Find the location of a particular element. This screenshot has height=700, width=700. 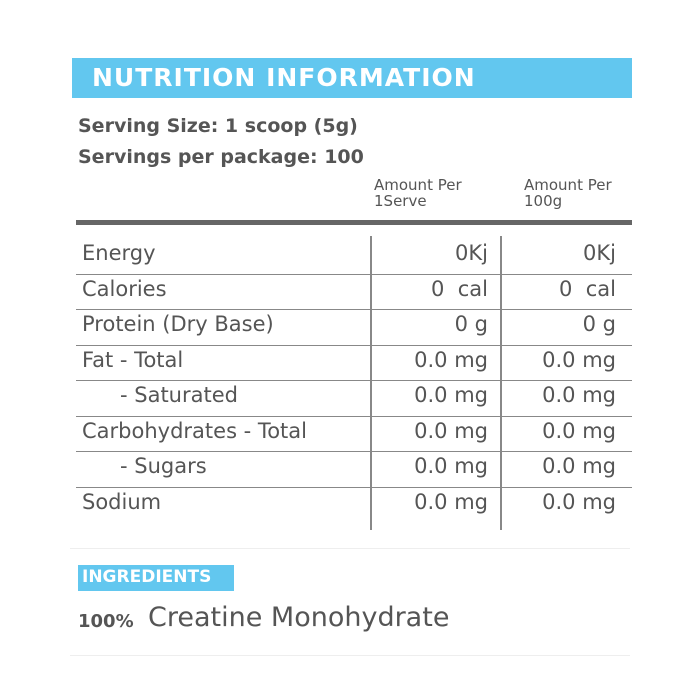

label-title: NUTRITION INFORMATION is located at coordinates (284, 77).